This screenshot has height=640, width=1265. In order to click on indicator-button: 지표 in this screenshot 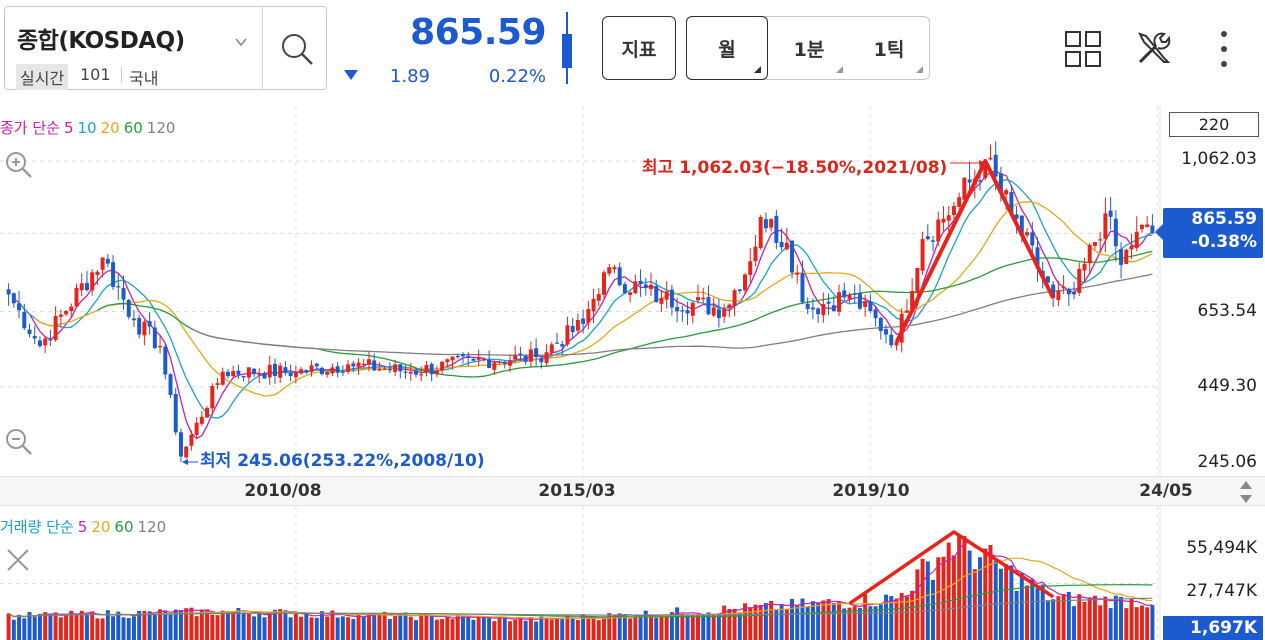, I will do `click(639, 48)`.